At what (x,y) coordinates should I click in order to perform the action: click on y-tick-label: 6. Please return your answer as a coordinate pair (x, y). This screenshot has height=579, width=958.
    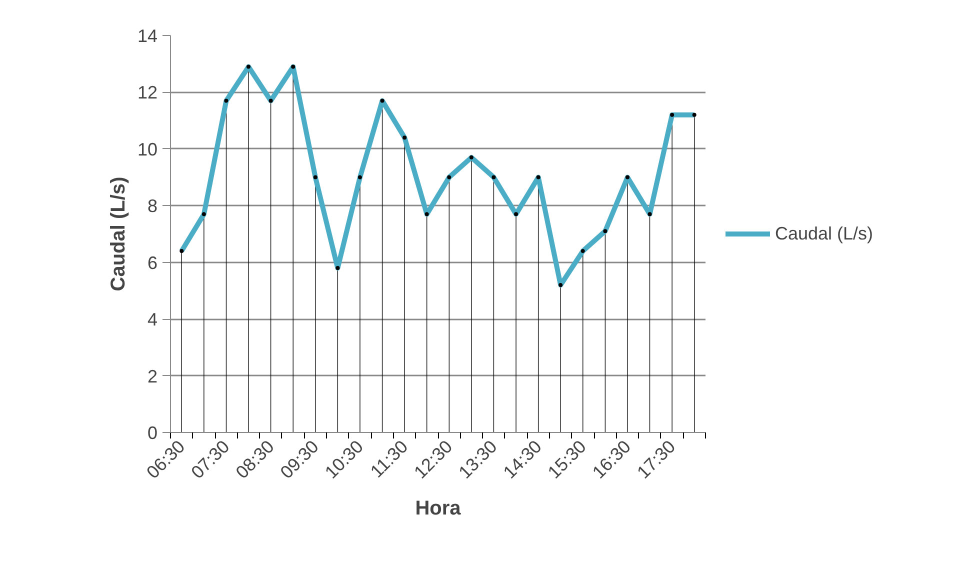
    Looking at the image, I should click on (152, 262).